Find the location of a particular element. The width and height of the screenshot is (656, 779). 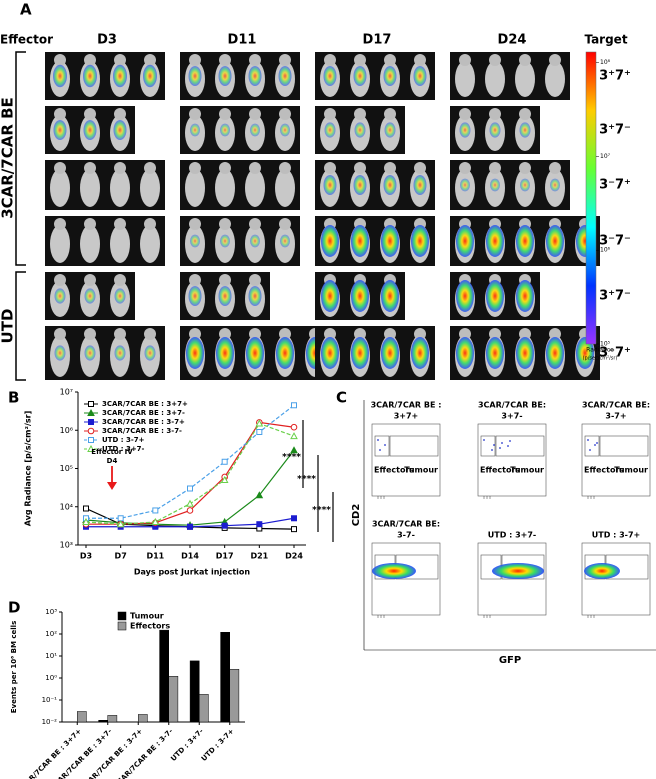

effector-label: Effector is located at coordinates (26, 40).